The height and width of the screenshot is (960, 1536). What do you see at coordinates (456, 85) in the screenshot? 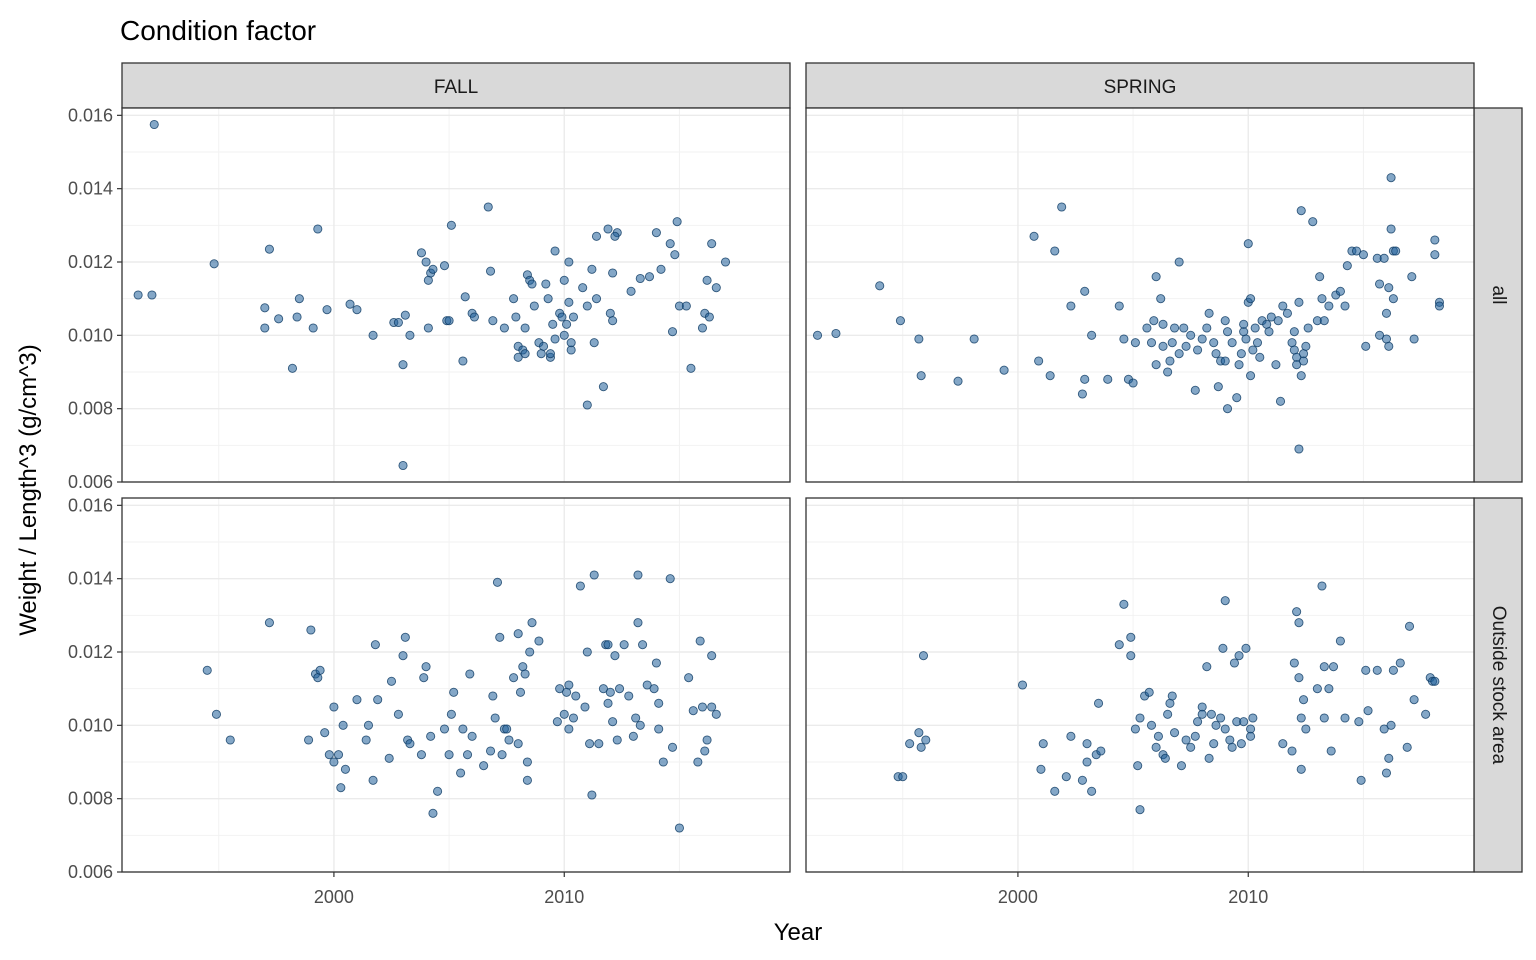
I see `facet-strip-fall: FALL` at bounding box center [456, 85].